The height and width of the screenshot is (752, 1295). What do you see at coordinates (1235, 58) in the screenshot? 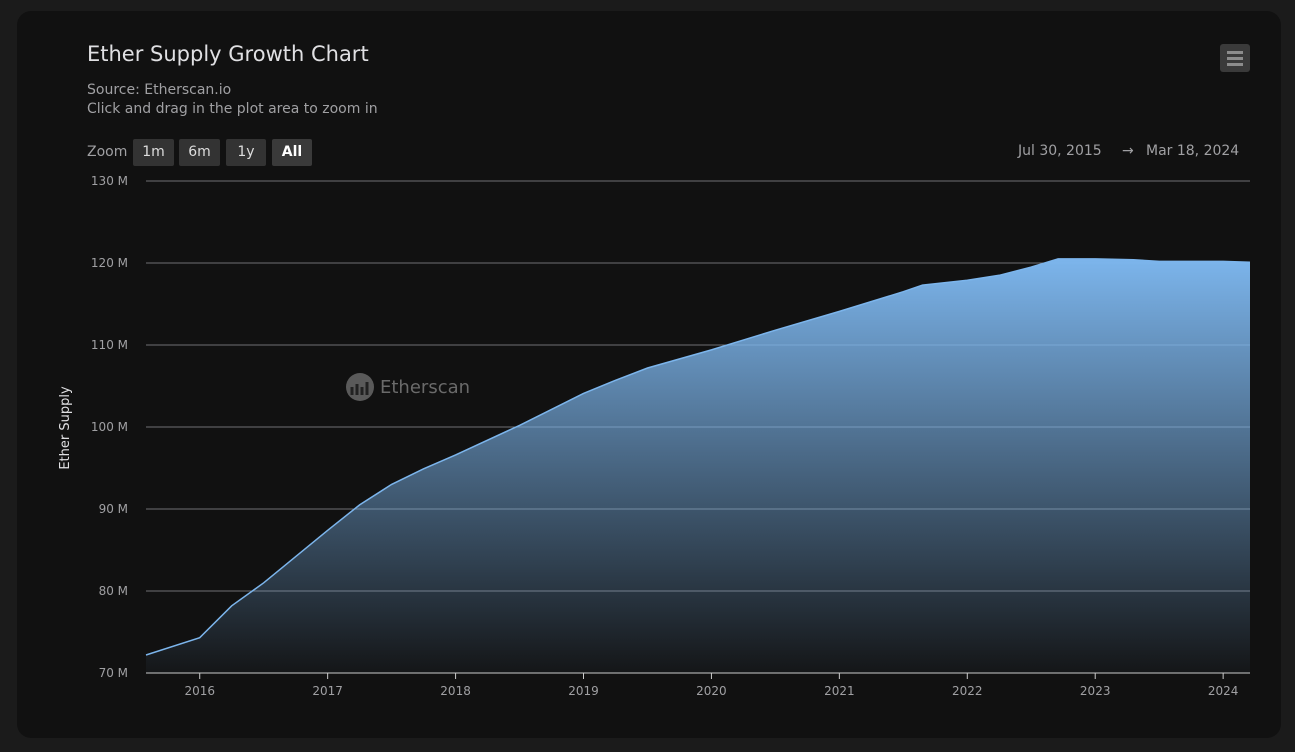
I see `hamburger-menu-icon` at bounding box center [1235, 58].